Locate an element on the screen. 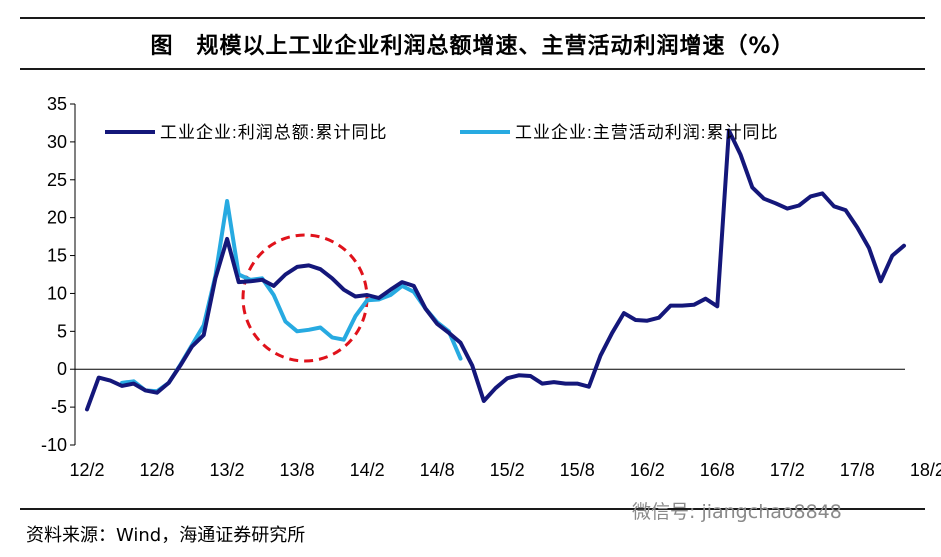 The height and width of the screenshot is (557, 941). y-tick-label: -10 is located at coordinates (54, 445).